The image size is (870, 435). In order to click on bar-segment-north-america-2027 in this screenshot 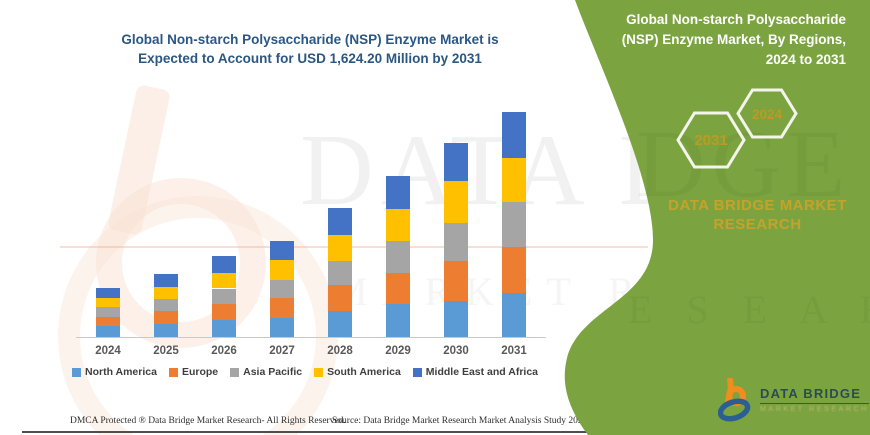, I will do `click(282, 327)`.